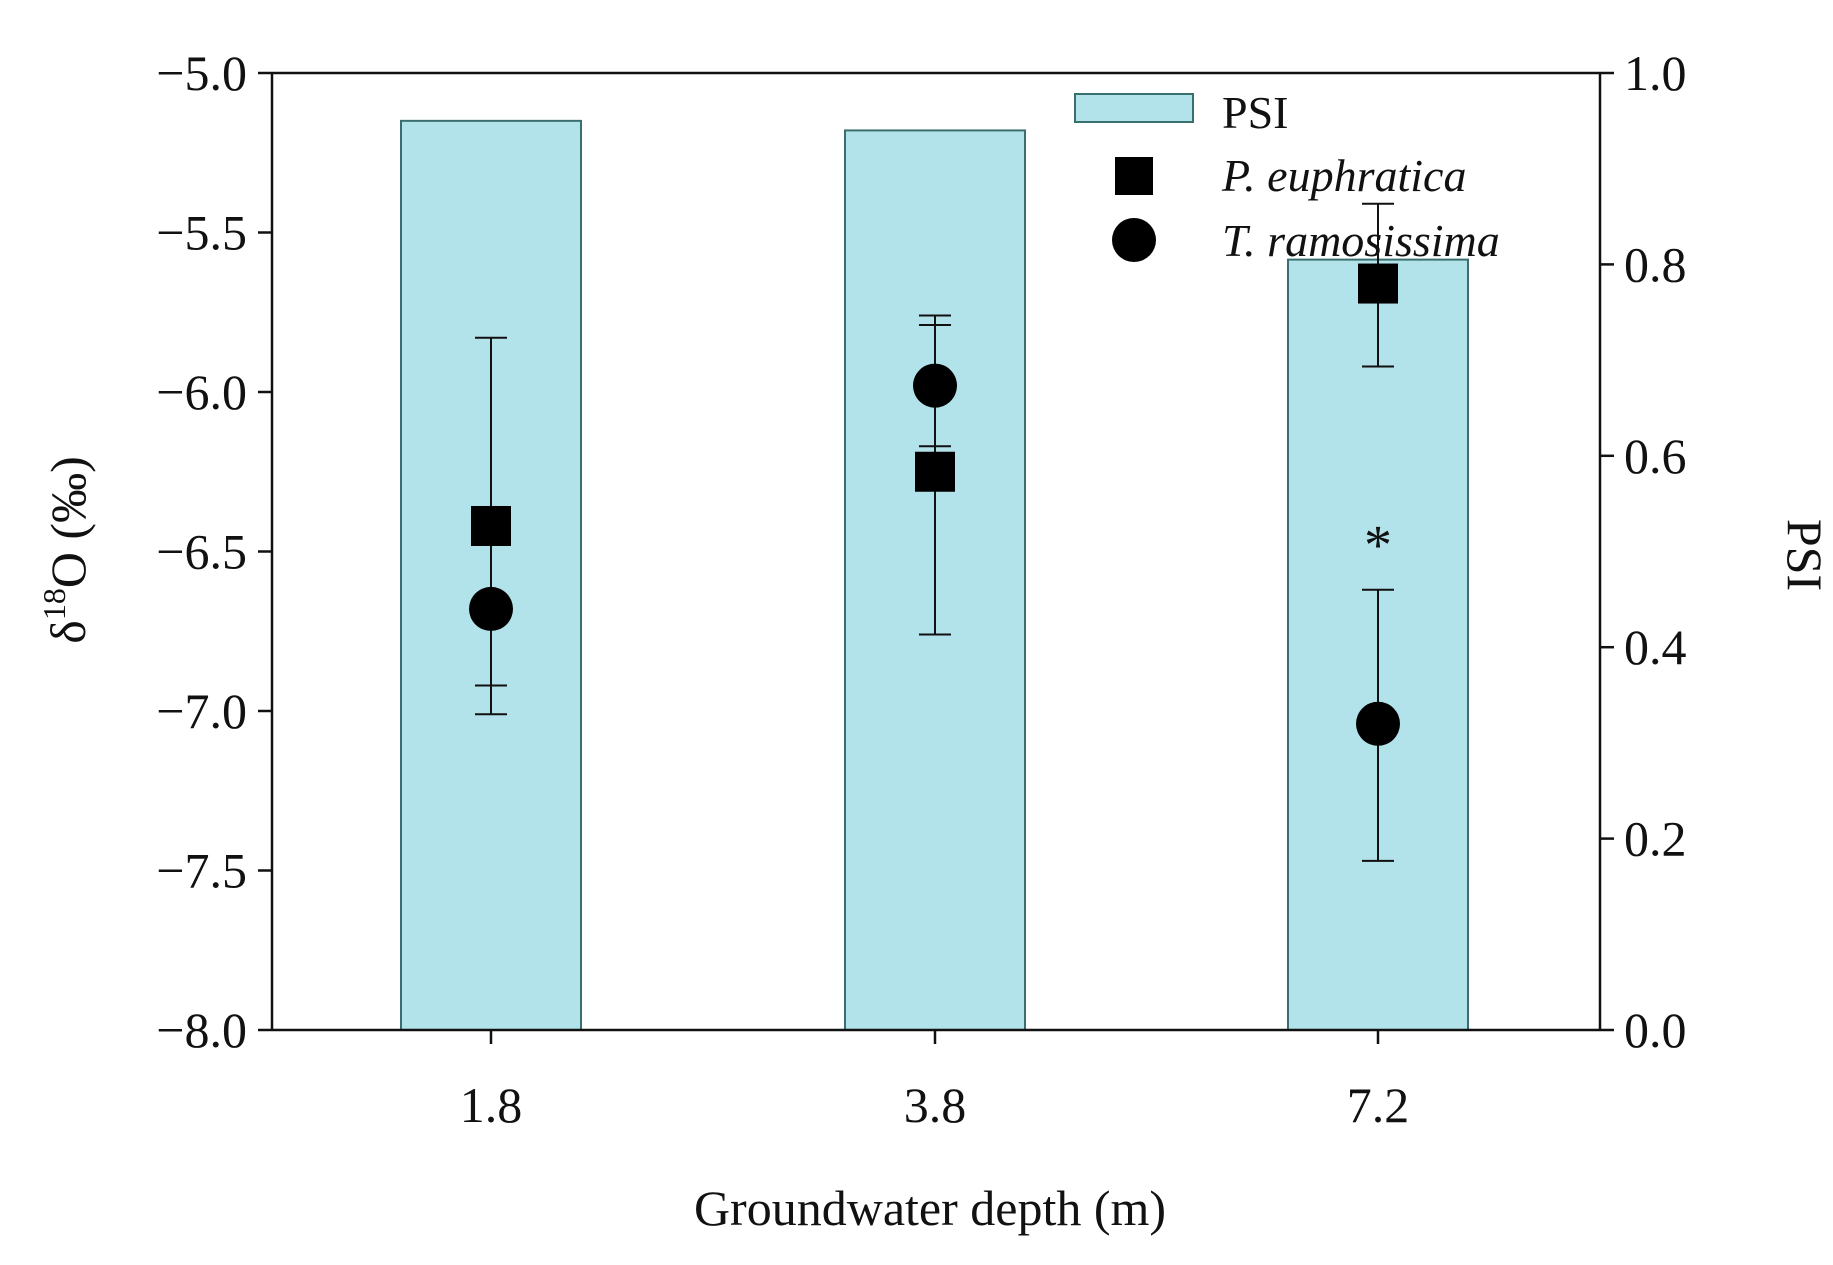 This screenshot has width=1833, height=1265. Describe the element at coordinates (935, 1105) in the screenshot. I see `x-tick-label: 3.8` at that location.